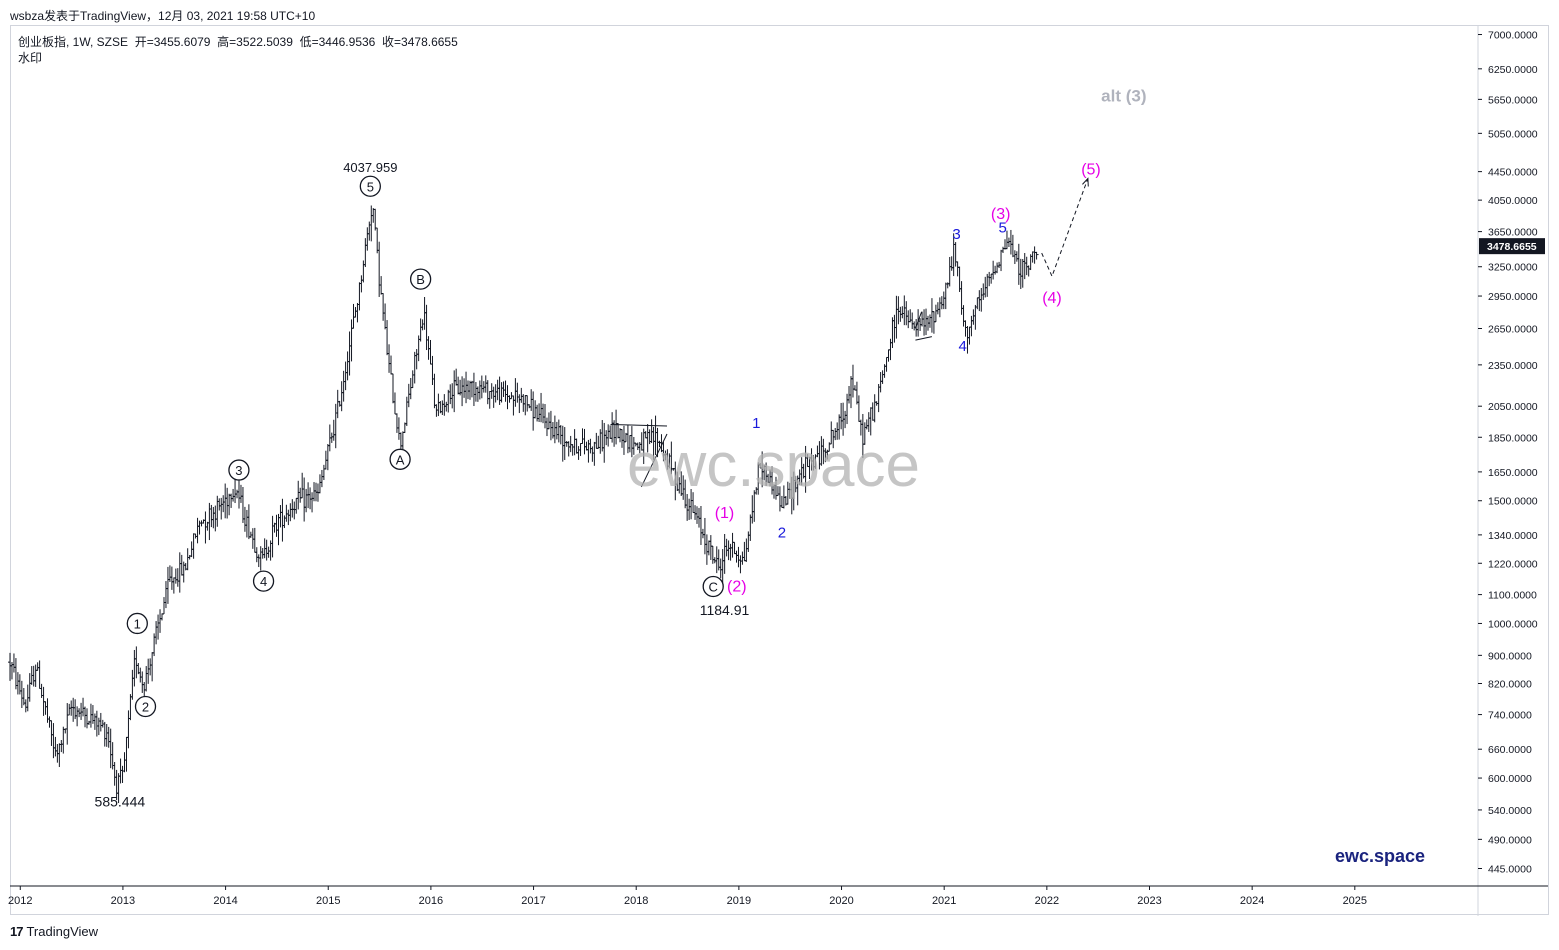 The height and width of the screenshot is (950, 1559). I want to click on price-tick-label: 5050.0000, so click(1513, 134).